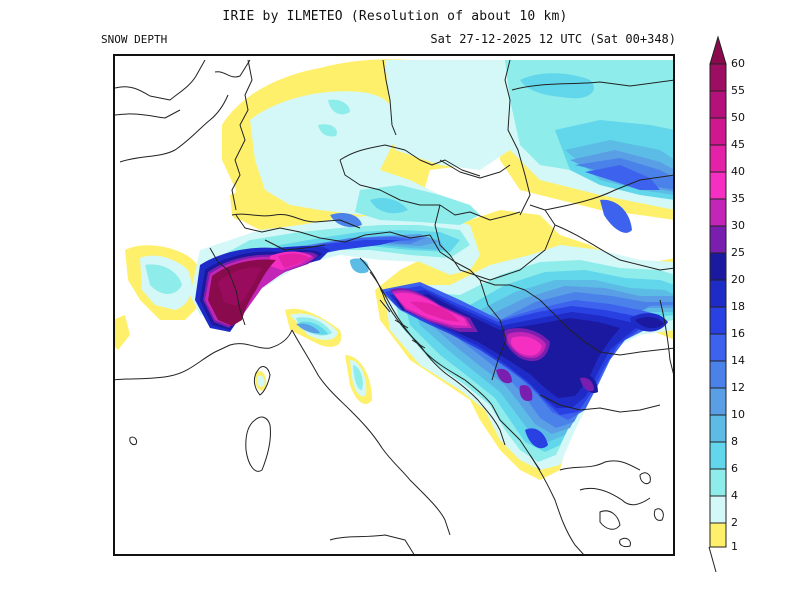  I want to click on legend-label: 30, so click(738, 225).